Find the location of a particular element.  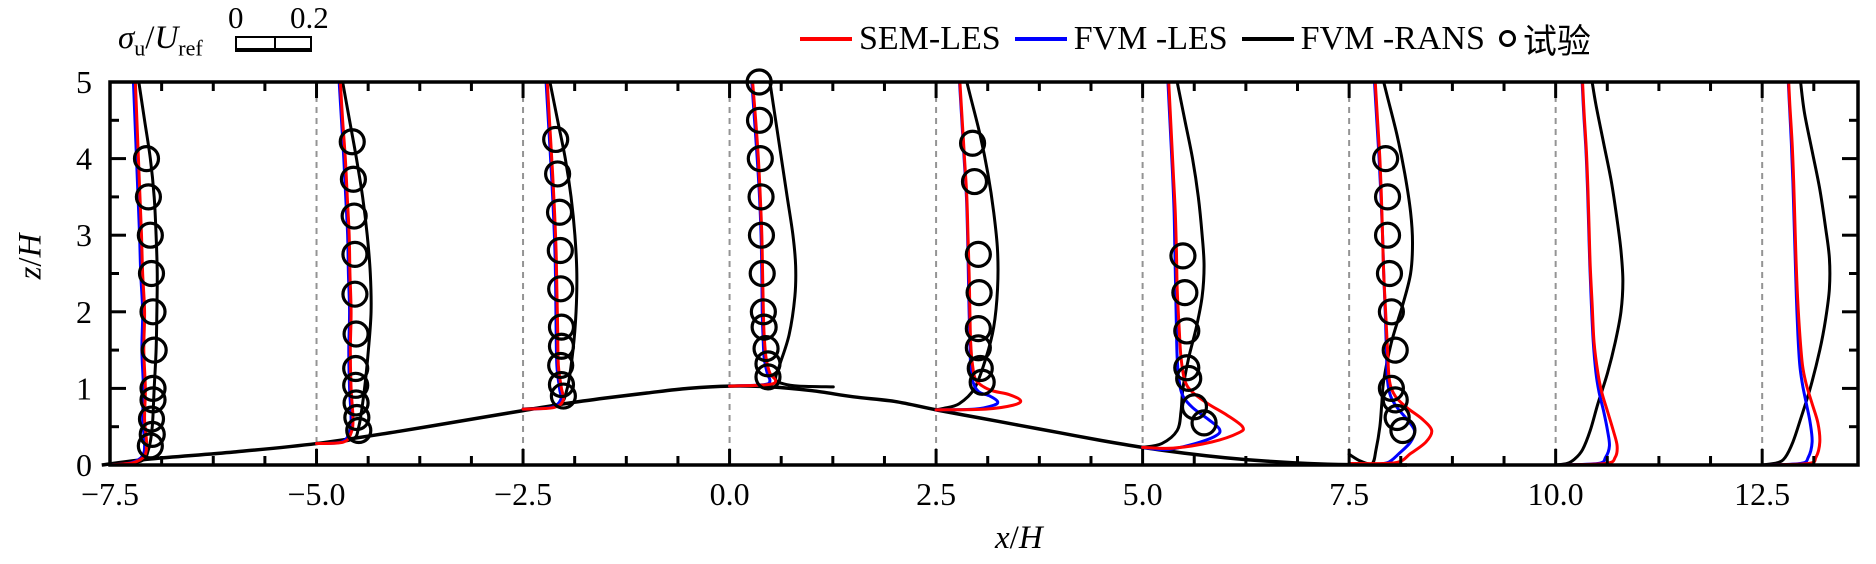

uref-subscript: ref is located at coordinates (190, 48).